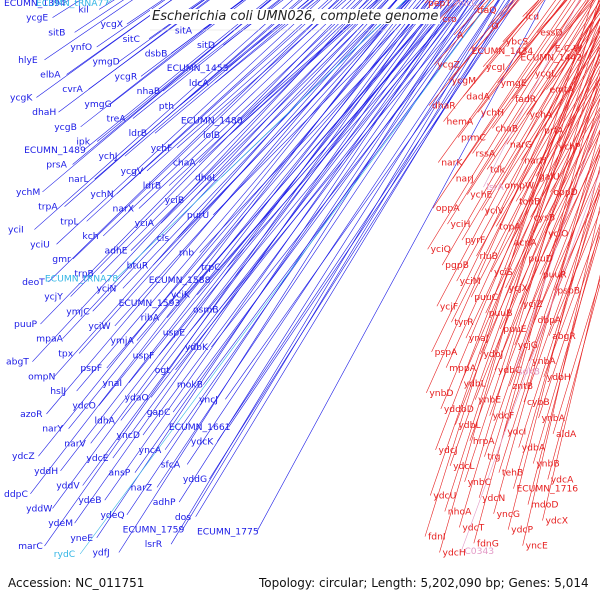 This screenshot has width=600, height=600. What do you see at coordinates (104, 420) in the screenshot?
I see `forward-gene-label: ldhA` at bounding box center [104, 420].